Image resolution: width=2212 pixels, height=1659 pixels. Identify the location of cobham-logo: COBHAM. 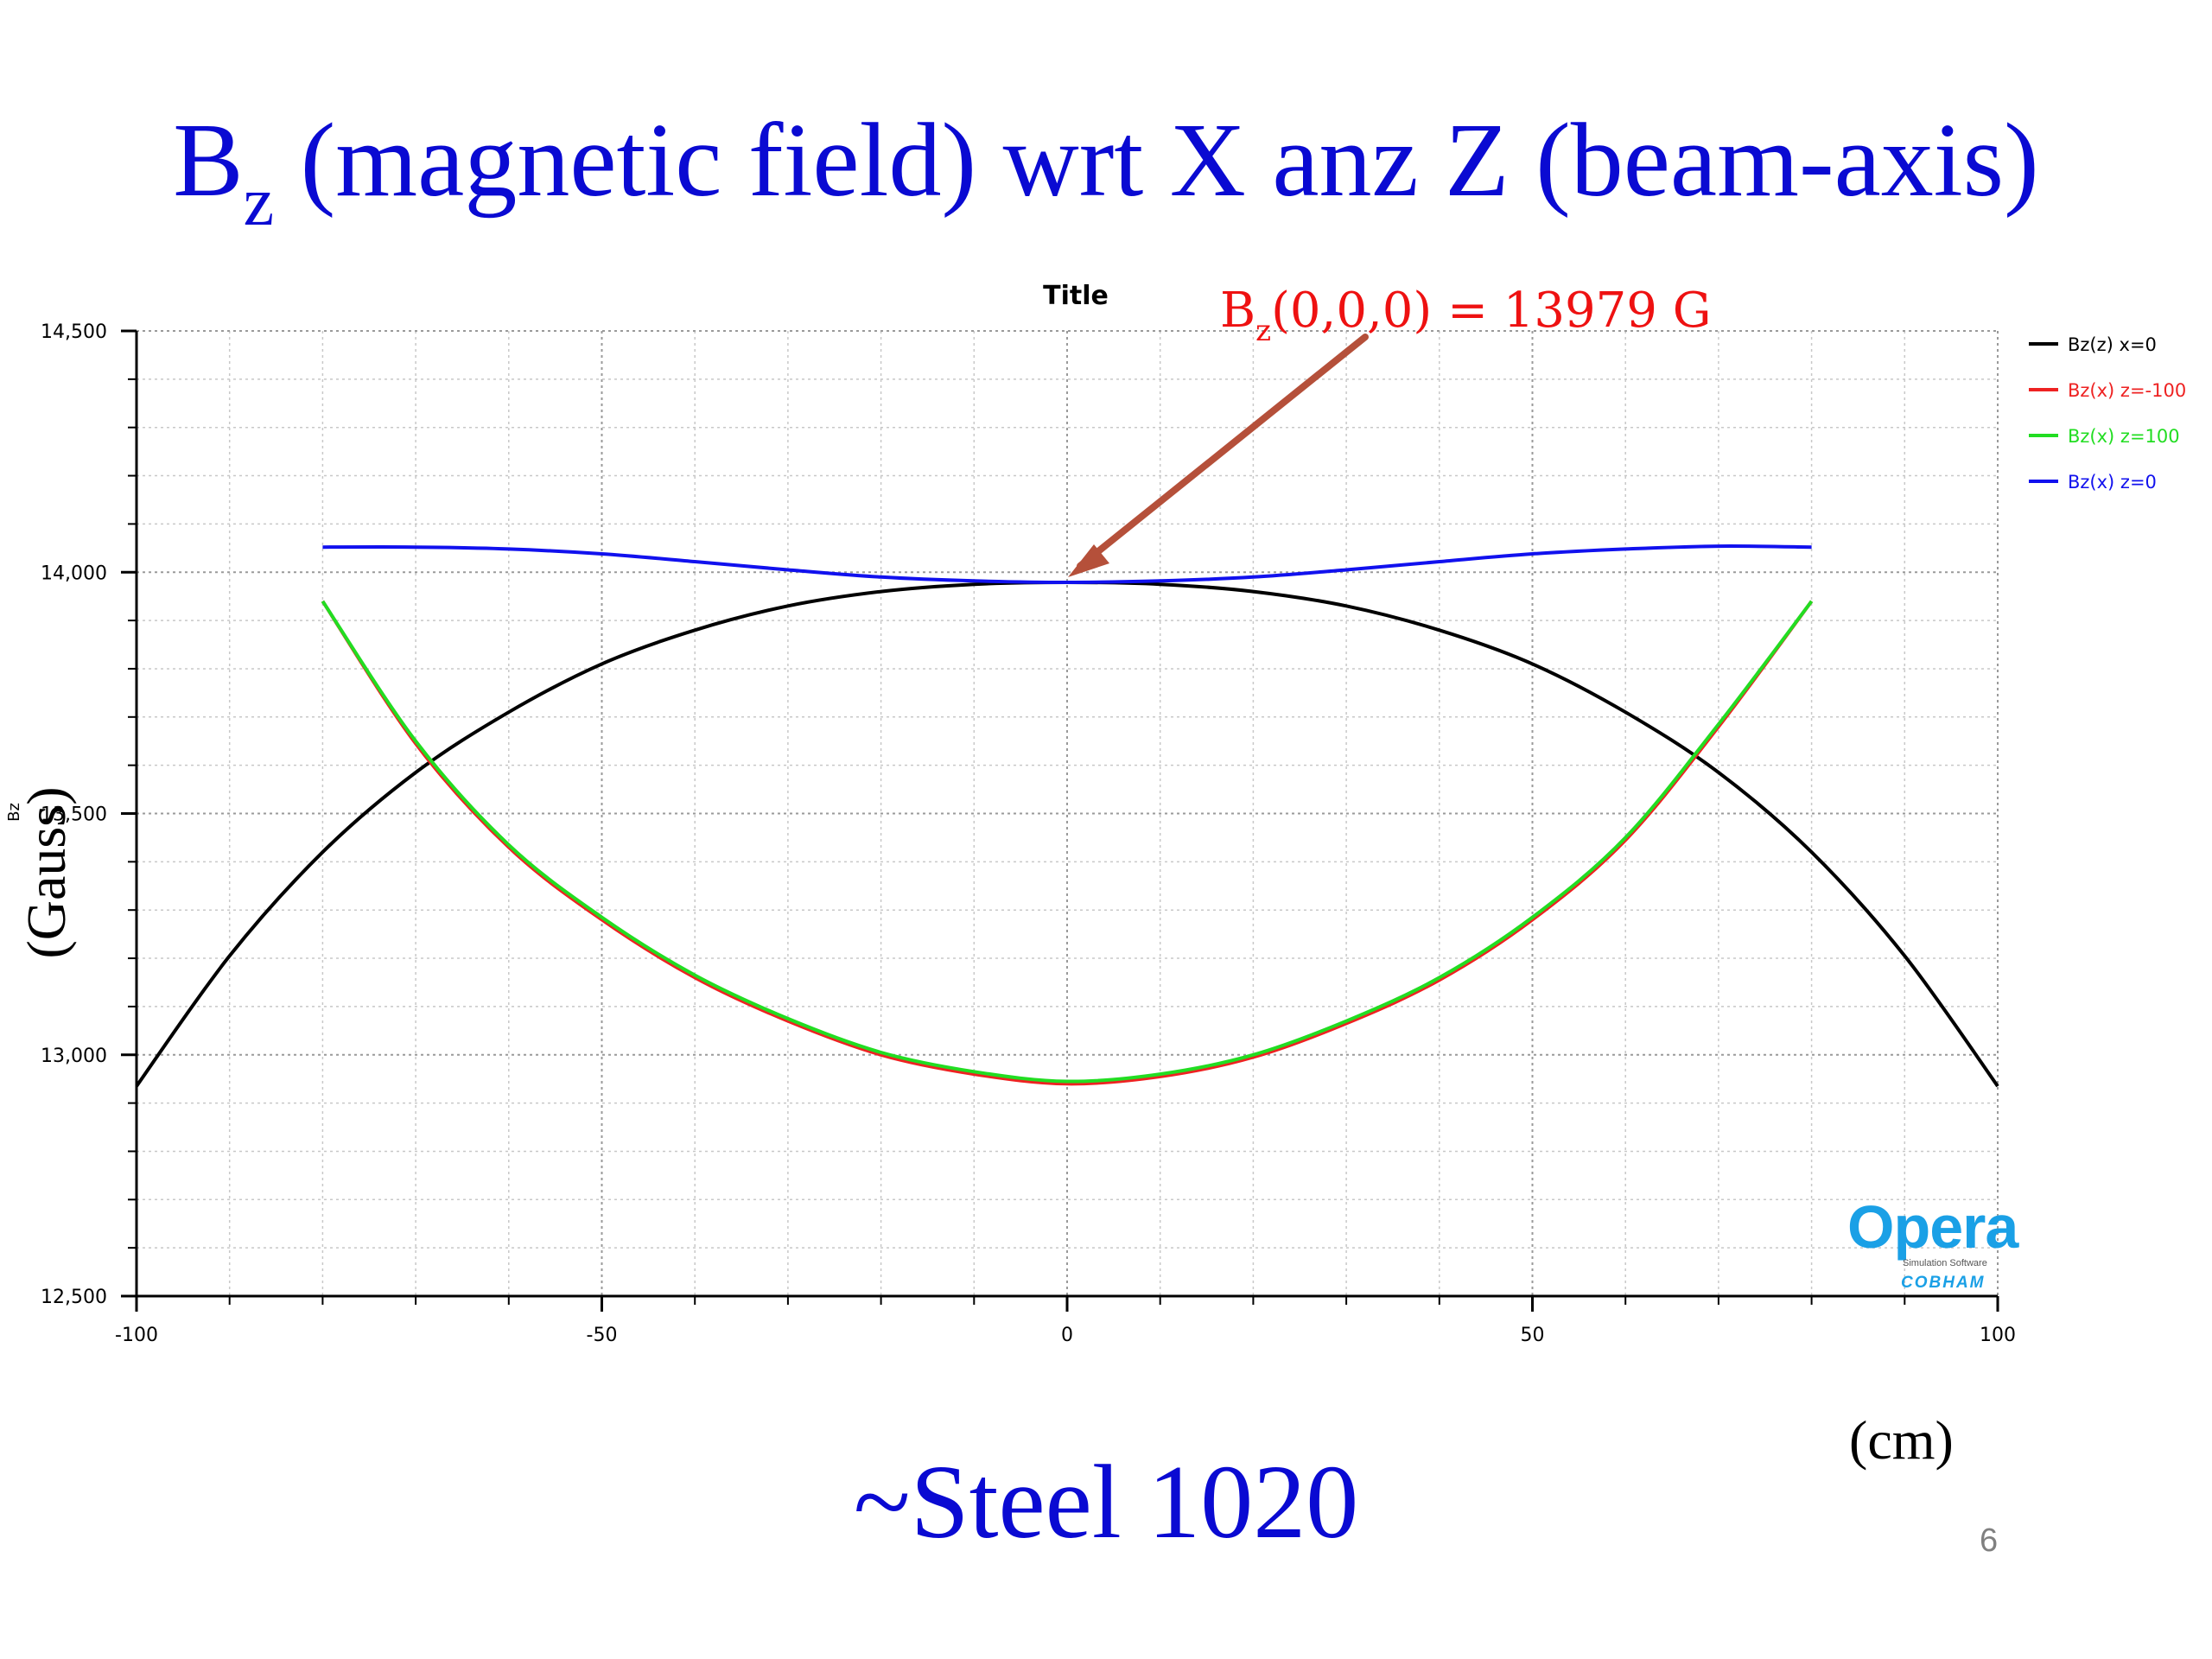
(1943, 1283).